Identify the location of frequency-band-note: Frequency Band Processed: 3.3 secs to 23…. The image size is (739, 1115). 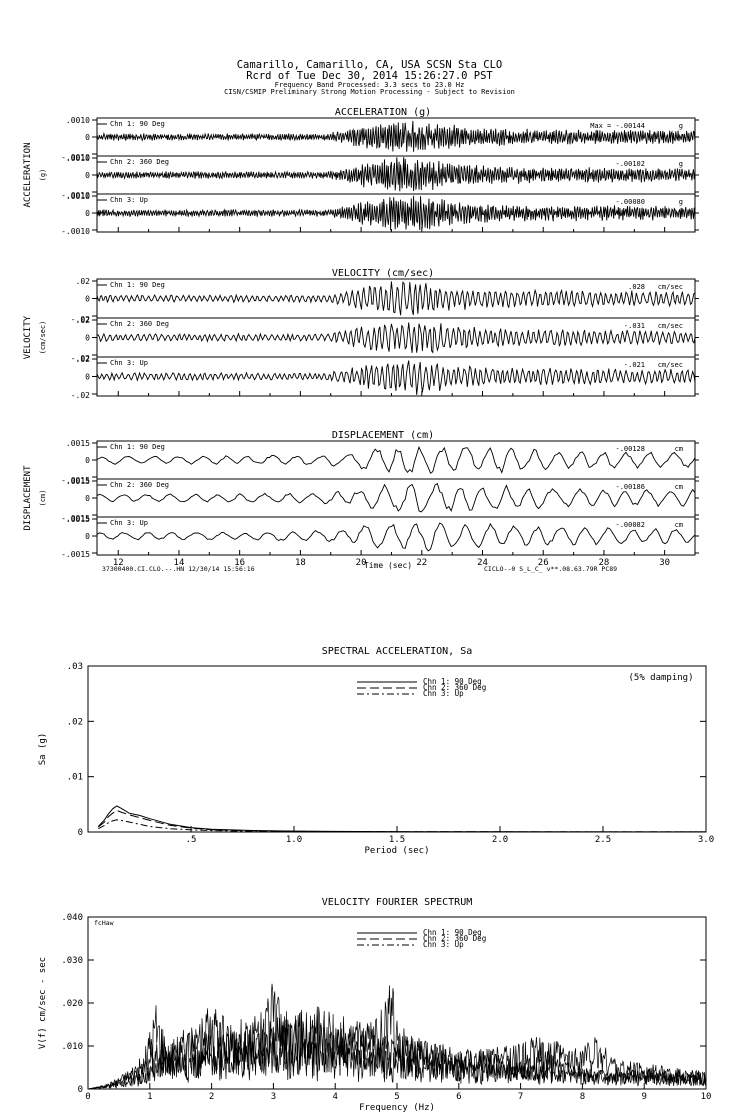
(369, 85).